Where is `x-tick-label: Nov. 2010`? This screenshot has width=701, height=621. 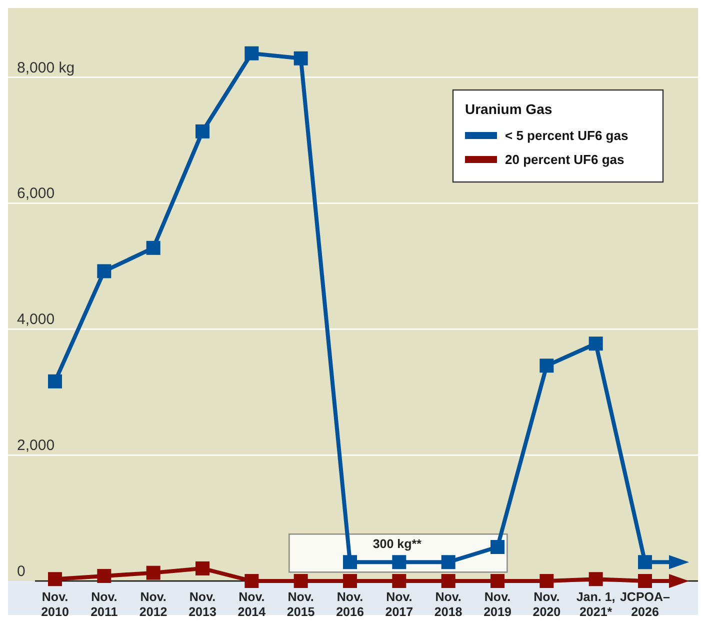 x-tick-label: Nov. 2010 is located at coordinates (55, 604).